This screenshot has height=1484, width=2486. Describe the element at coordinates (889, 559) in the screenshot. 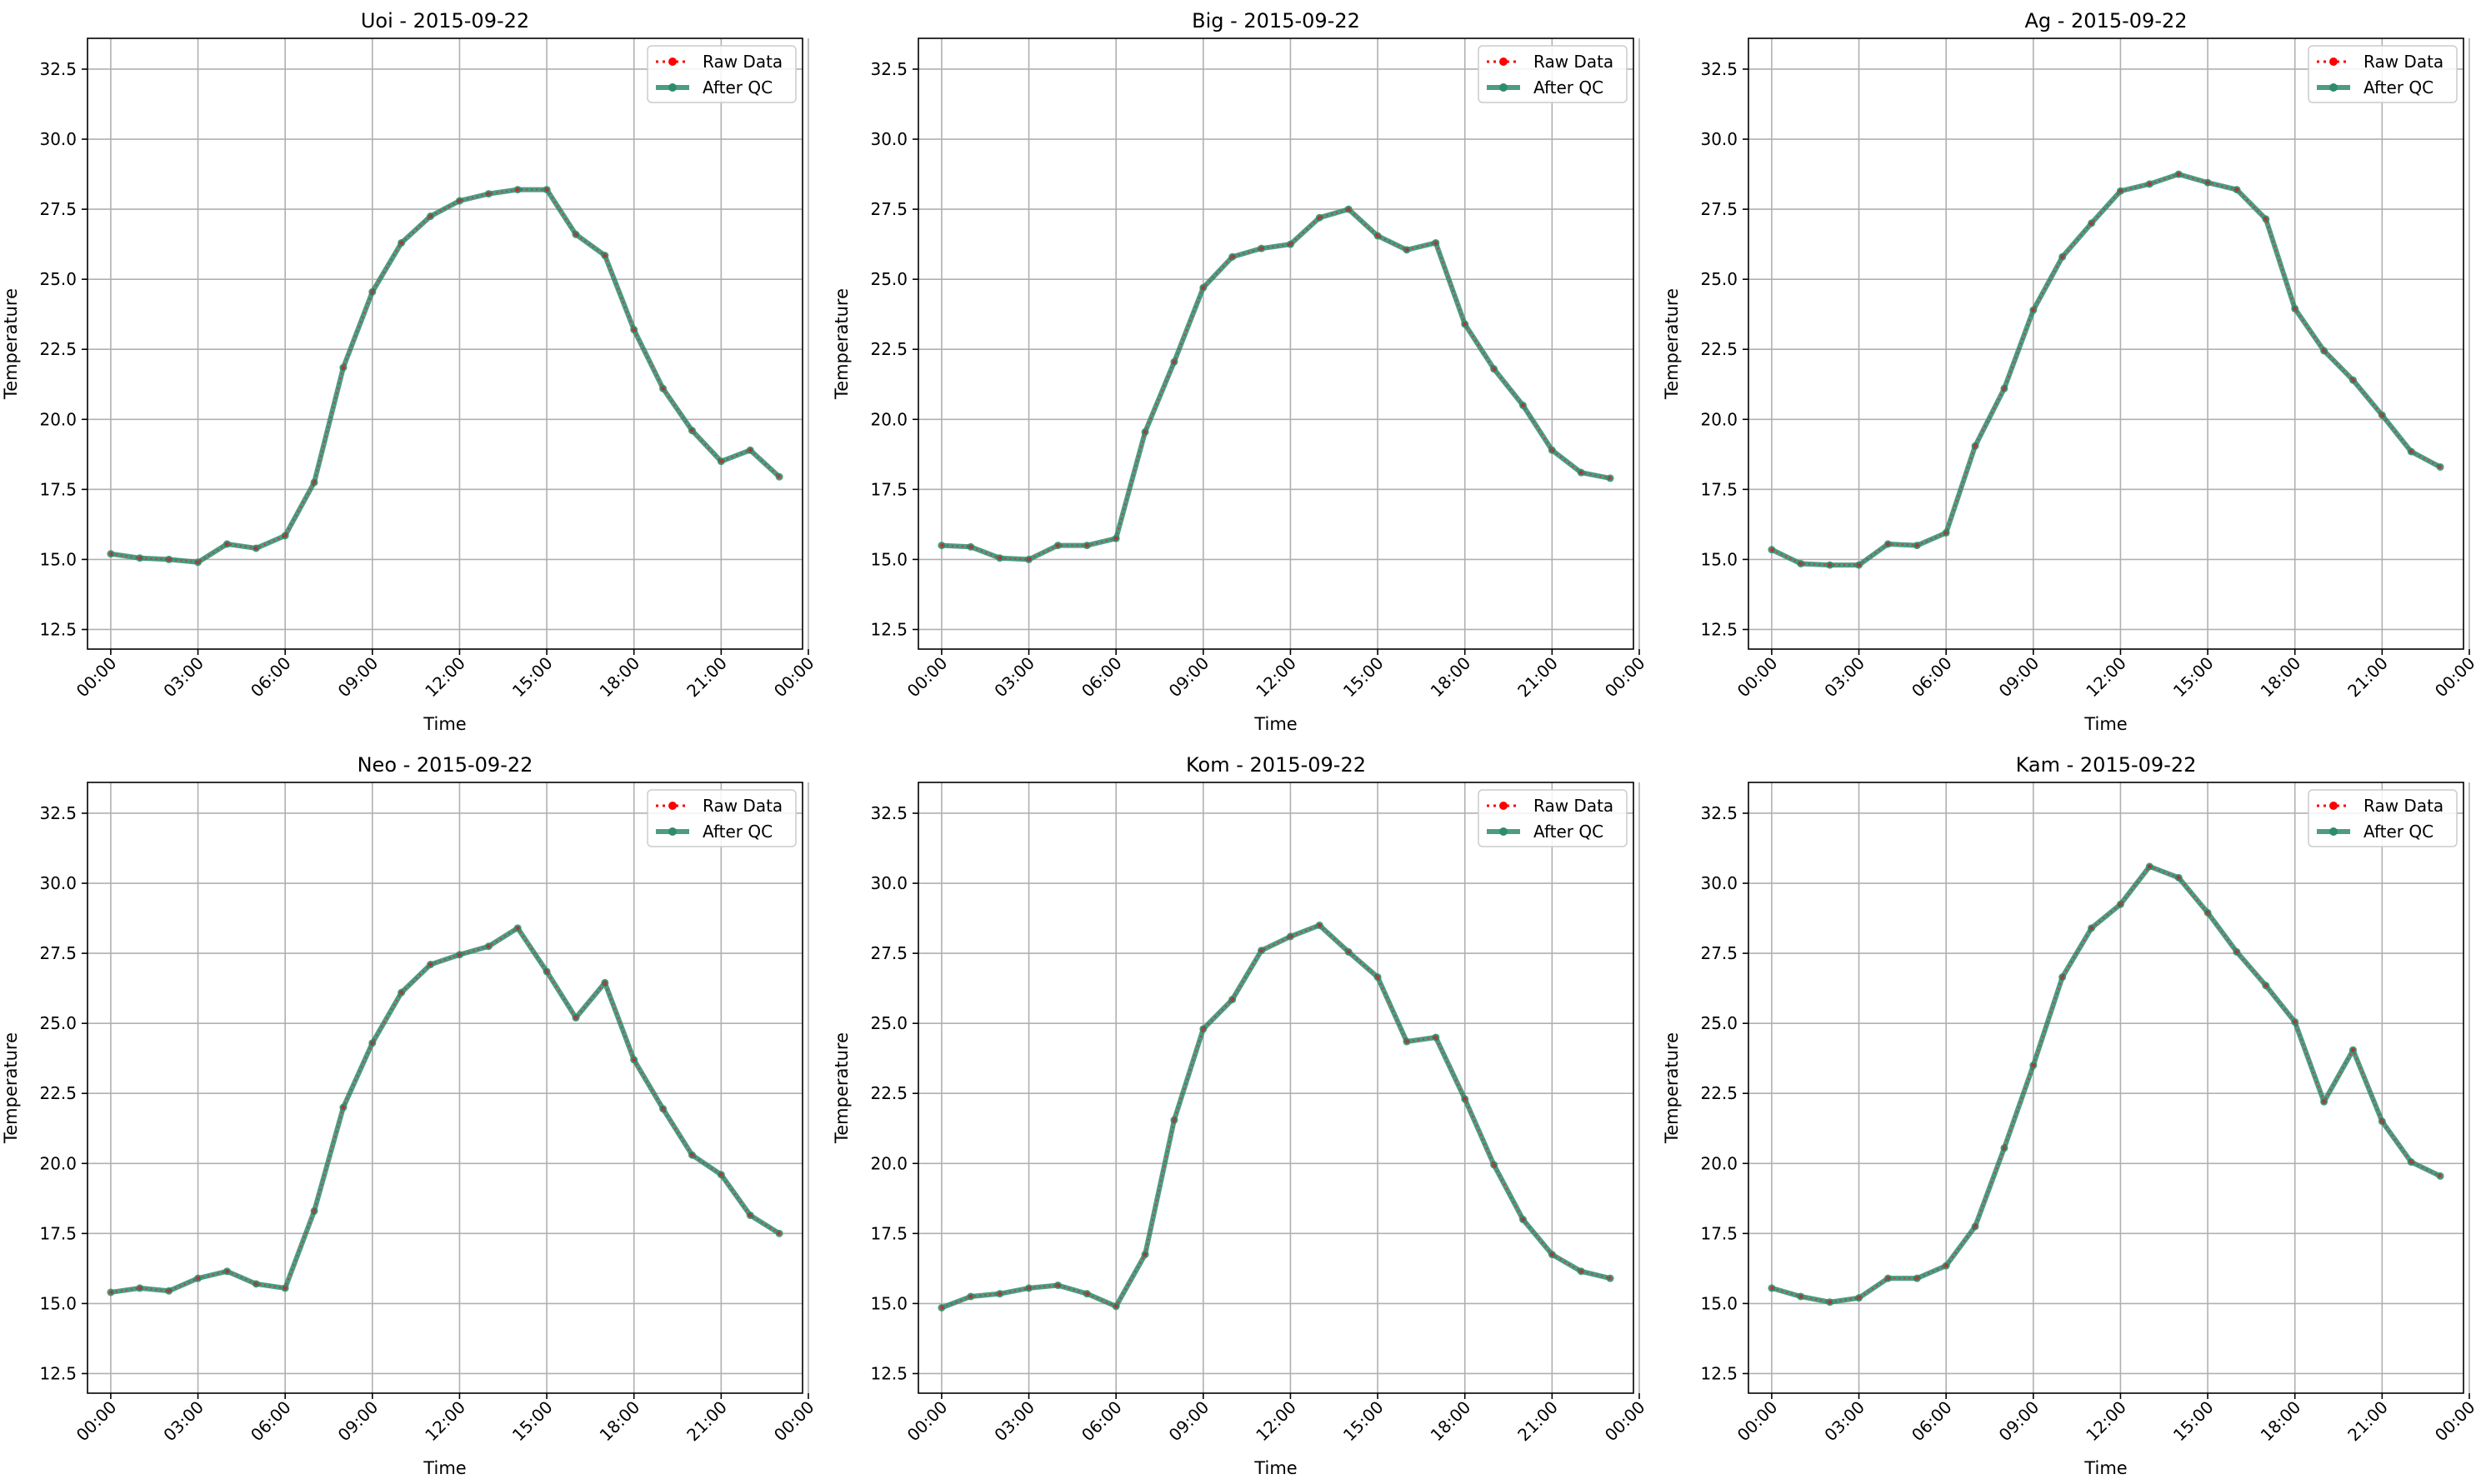

I see `y-tick-label: 15.0` at that location.